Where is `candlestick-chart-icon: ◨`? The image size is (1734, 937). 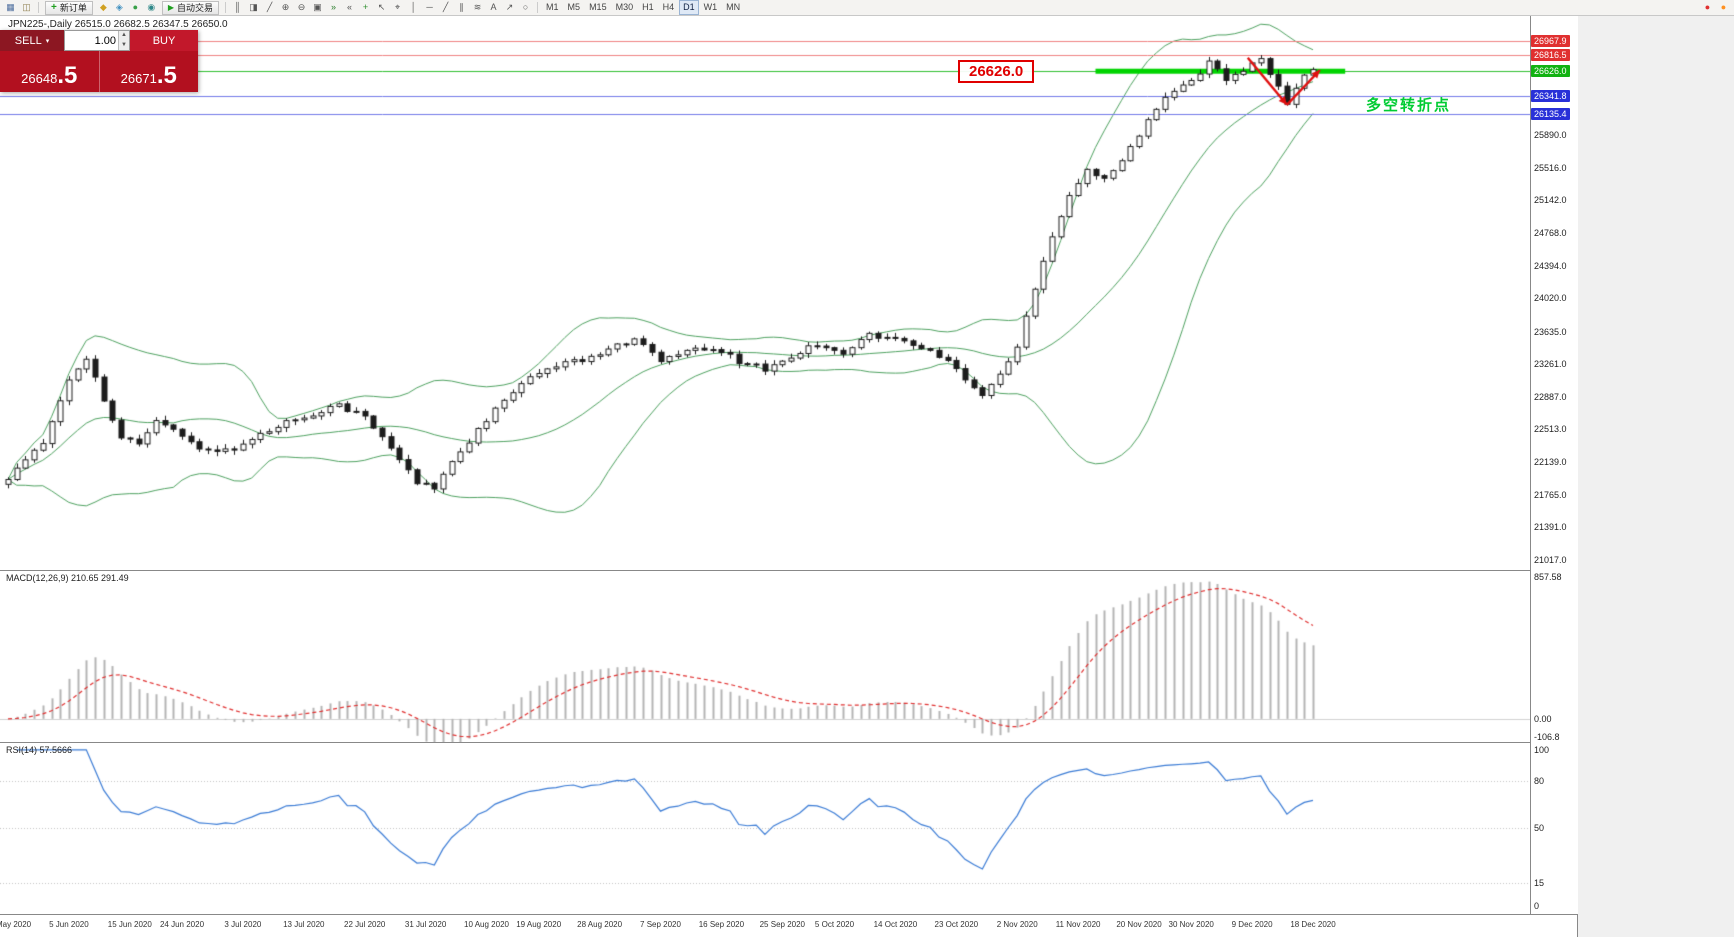
candlestick-chart-icon: ◨ is located at coordinates (253, 7).